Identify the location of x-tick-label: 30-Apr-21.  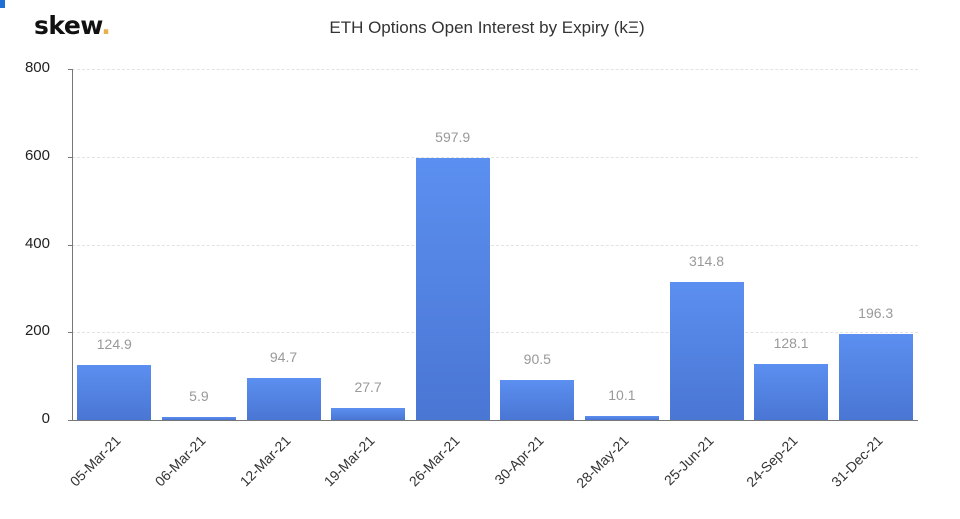
(519, 460).